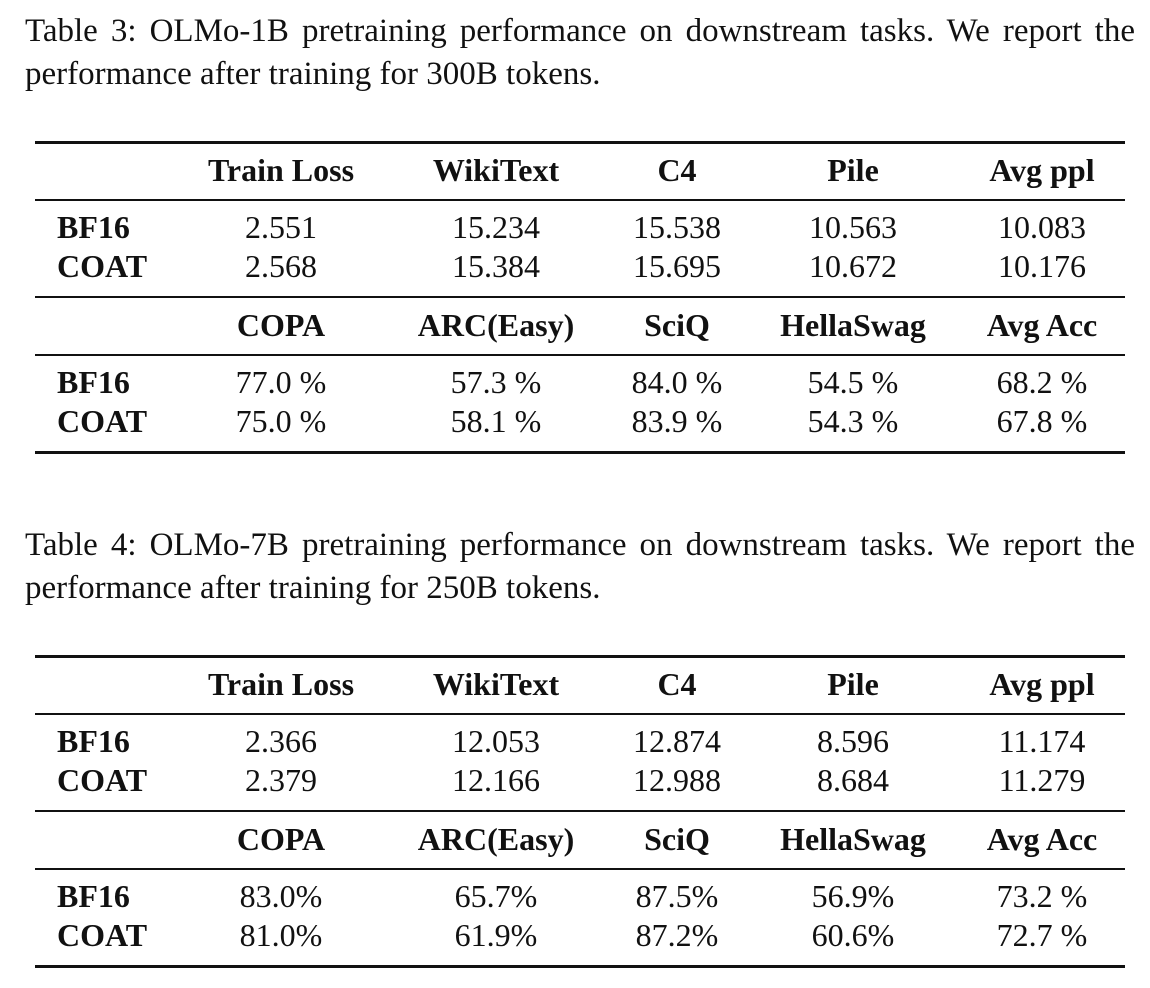 This screenshot has height=988, width=1150. I want to click on table-cell: 15.538, so click(677, 227).